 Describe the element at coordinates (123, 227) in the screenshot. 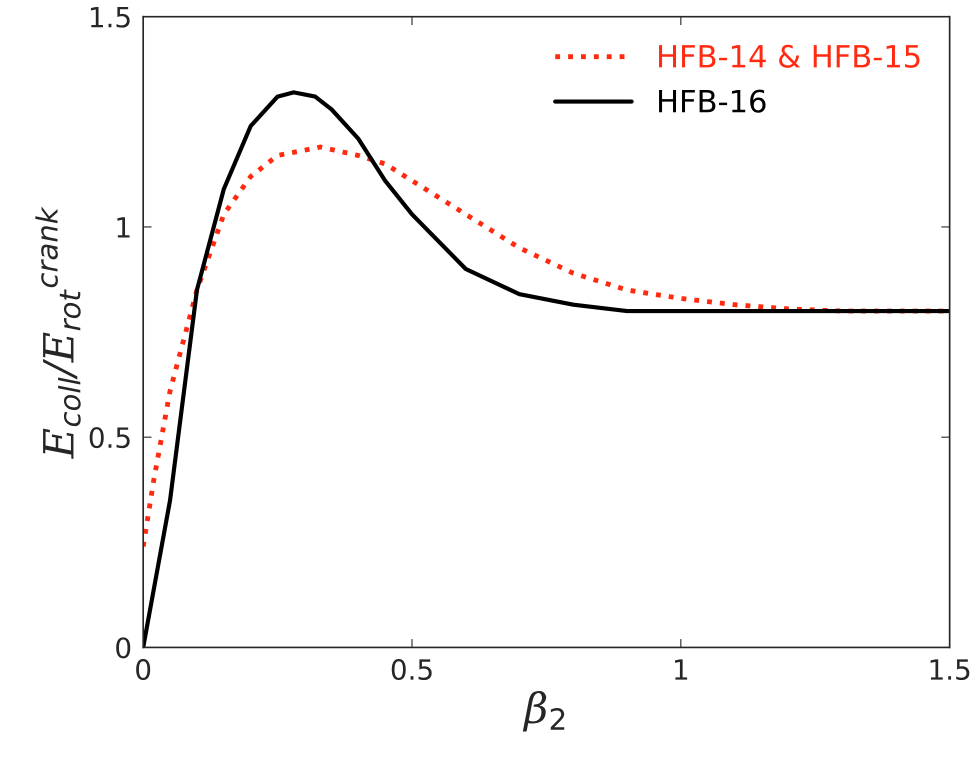

I see `y-tick-label: 1` at that location.